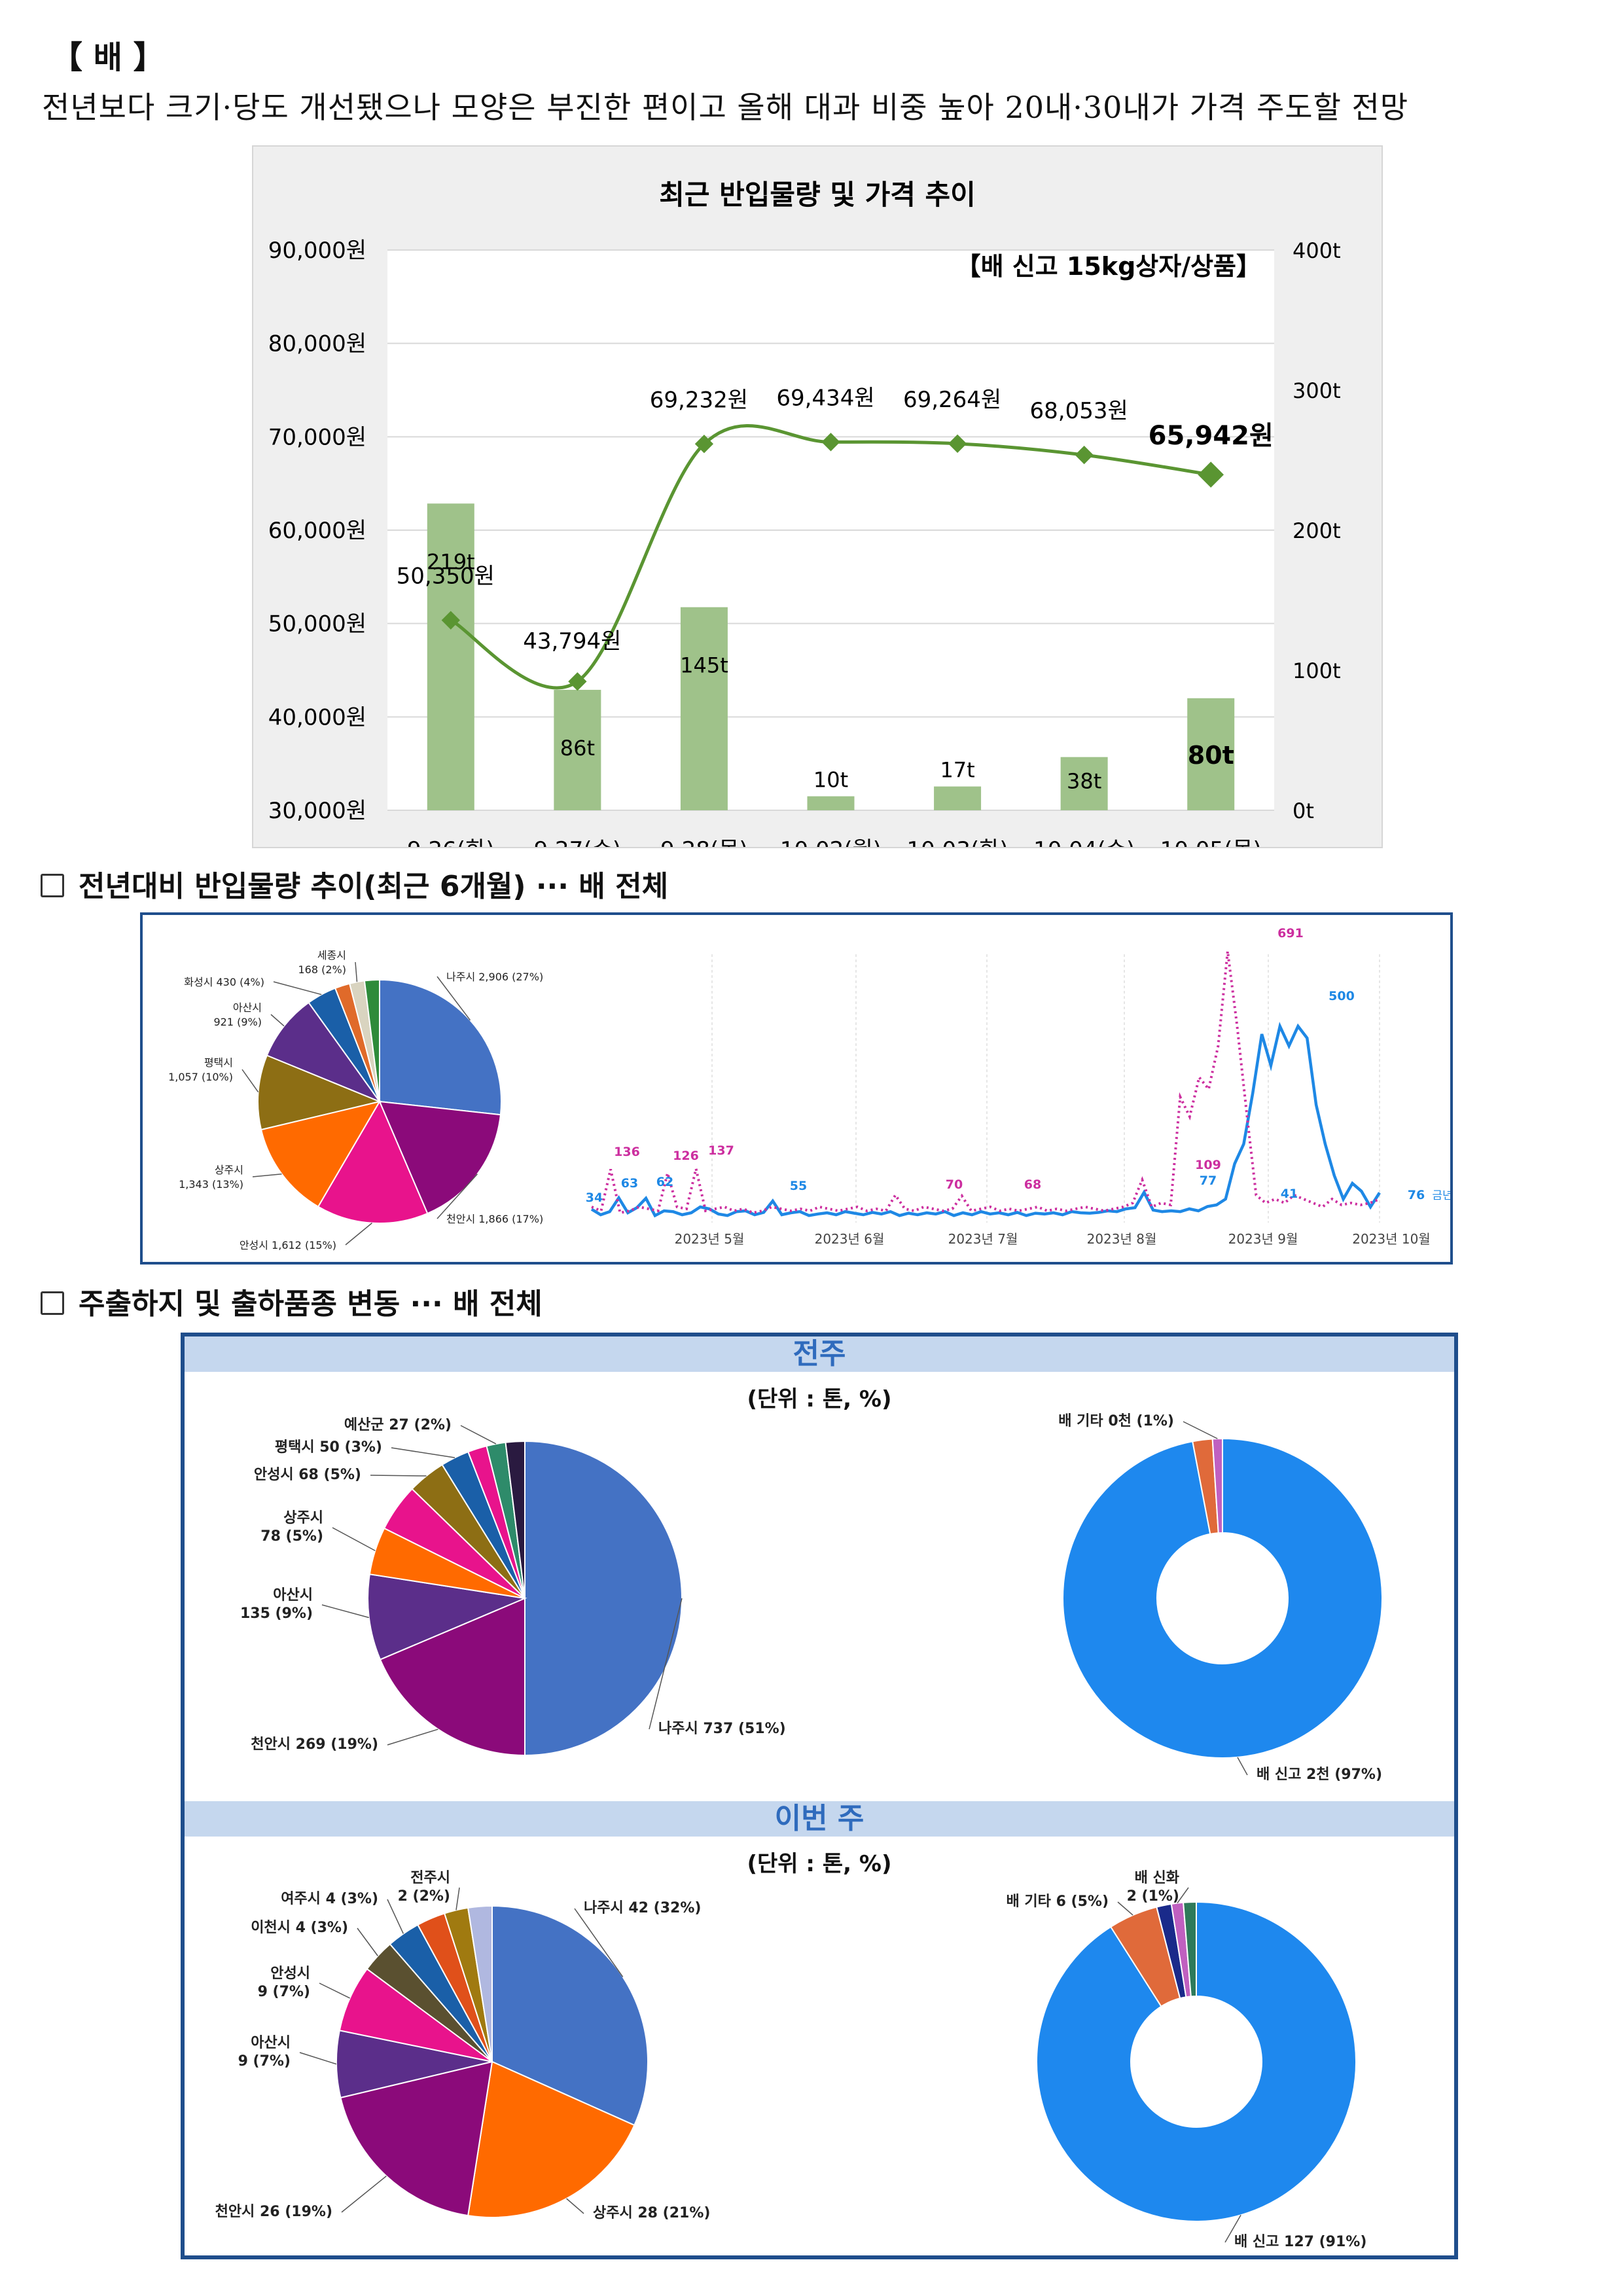 The image size is (1623, 2296). Describe the element at coordinates (200, 1077) in the screenshot. I see `pie-slice-label: 1,057 (10%)` at that location.